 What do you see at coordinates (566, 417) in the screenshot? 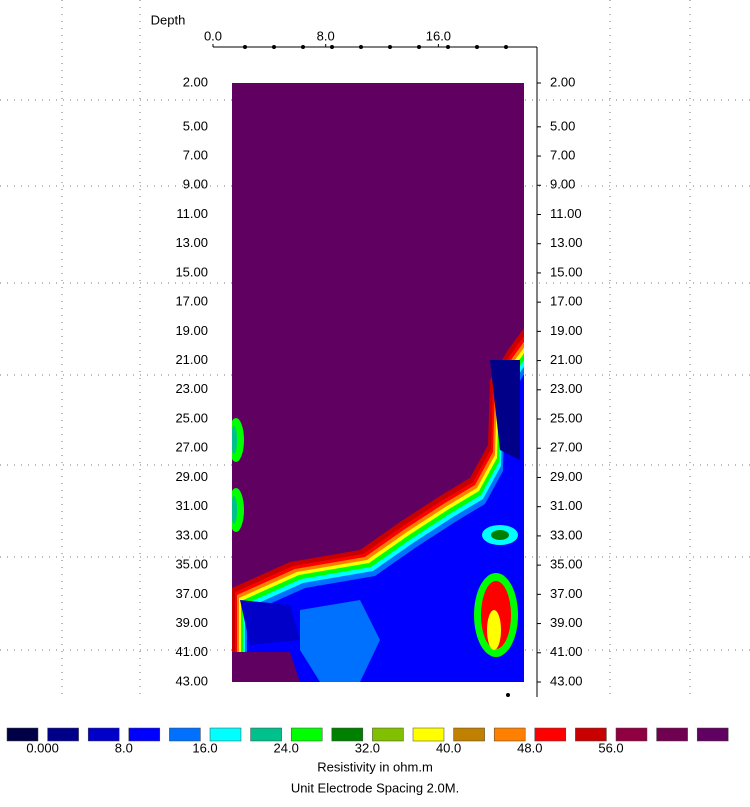
I see `y-tick-label-right: 25.00` at bounding box center [566, 417].